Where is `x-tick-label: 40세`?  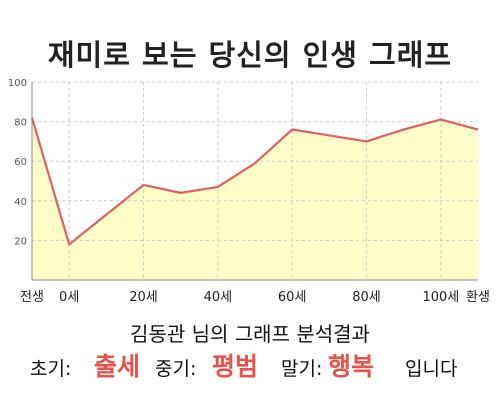 x-tick-label: 40세 is located at coordinates (218, 297).